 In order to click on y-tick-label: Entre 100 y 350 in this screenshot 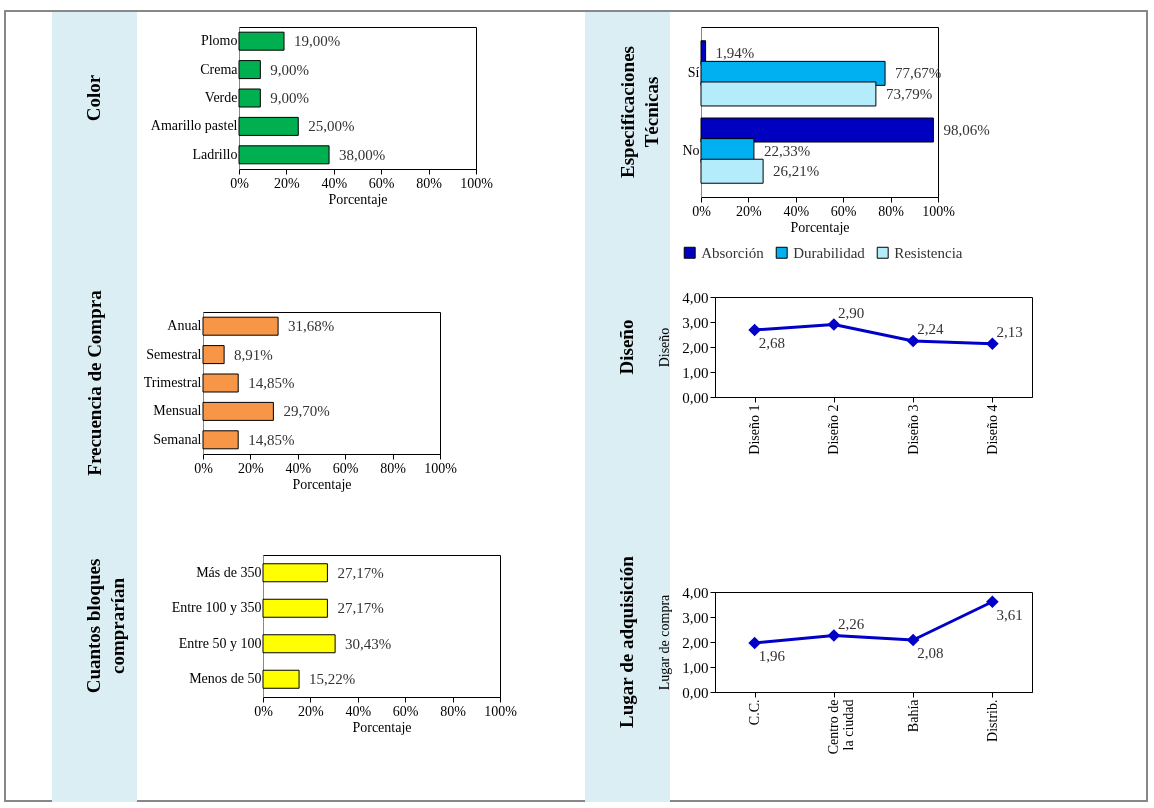, I will do `click(216, 608)`.